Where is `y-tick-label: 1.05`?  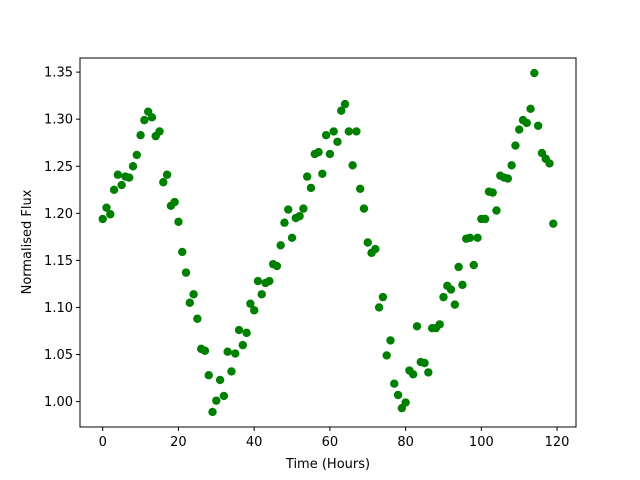
y-tick-label: 1.05 is located at coordinates (58, 355).